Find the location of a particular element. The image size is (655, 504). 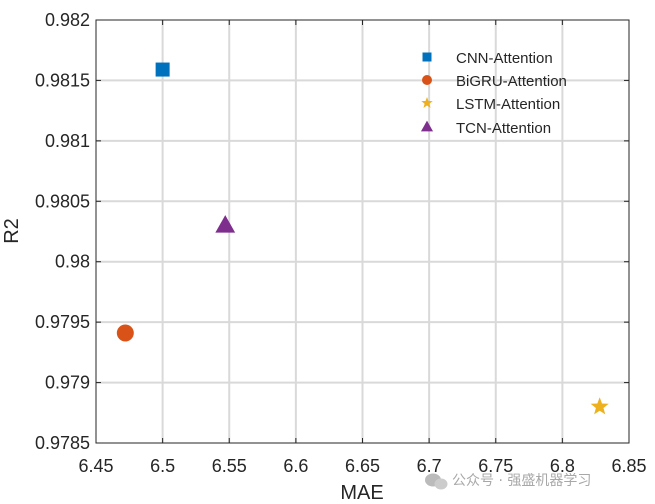

legend-marker-cnn-shape is located at coordinates (427, 57).